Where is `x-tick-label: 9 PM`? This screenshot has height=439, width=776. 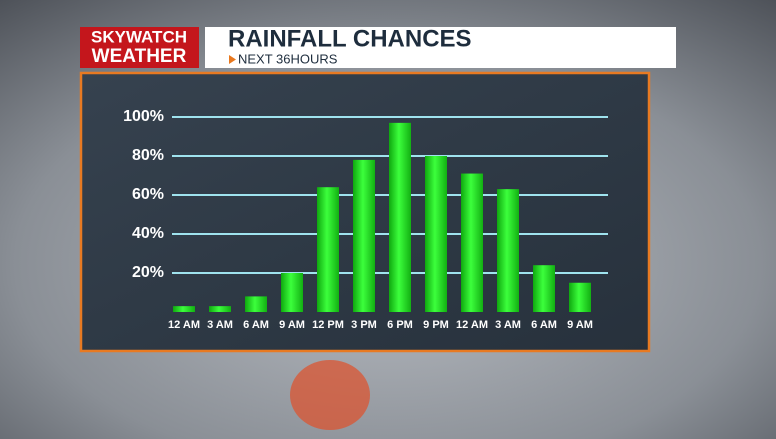
x-tick-label: 9 PM is located at coordinates (436, 325).